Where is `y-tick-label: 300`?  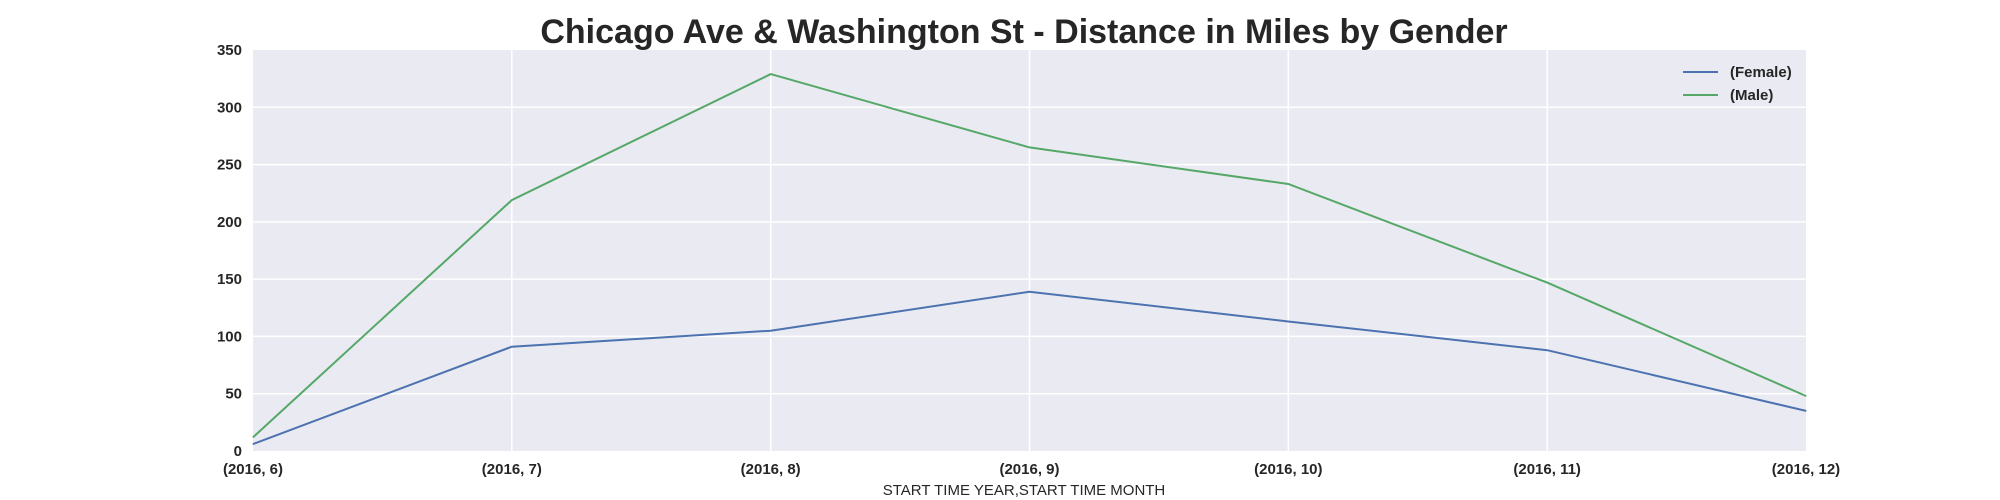 y-tick-label: 300 is located at coordinates (229, 107).